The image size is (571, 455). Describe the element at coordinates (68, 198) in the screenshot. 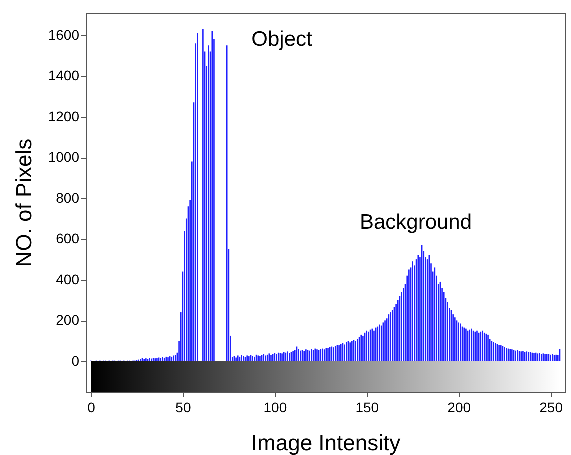

I see `y-tick-label: 800` at that location.